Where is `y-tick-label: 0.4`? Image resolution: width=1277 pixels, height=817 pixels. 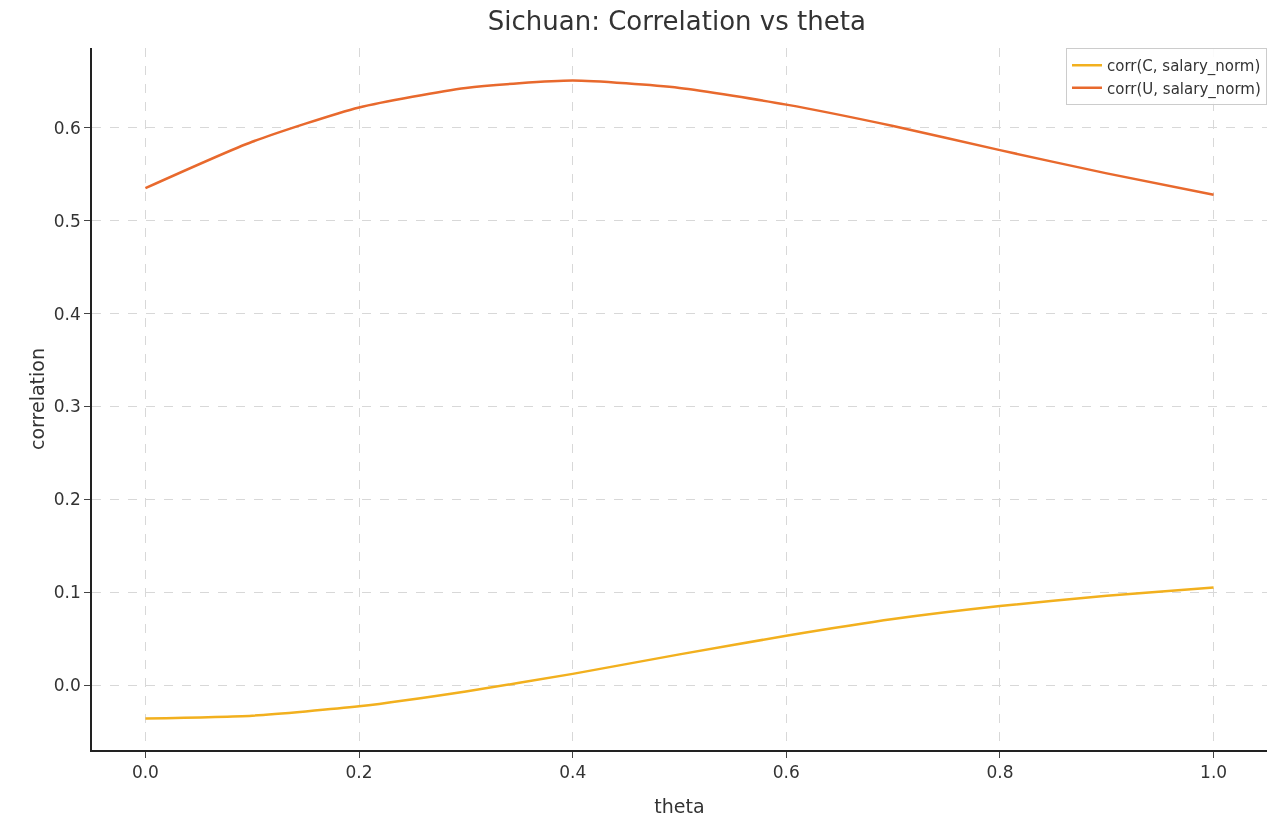 y-tick-label: 0.4 is located at coordinates (67, 313).